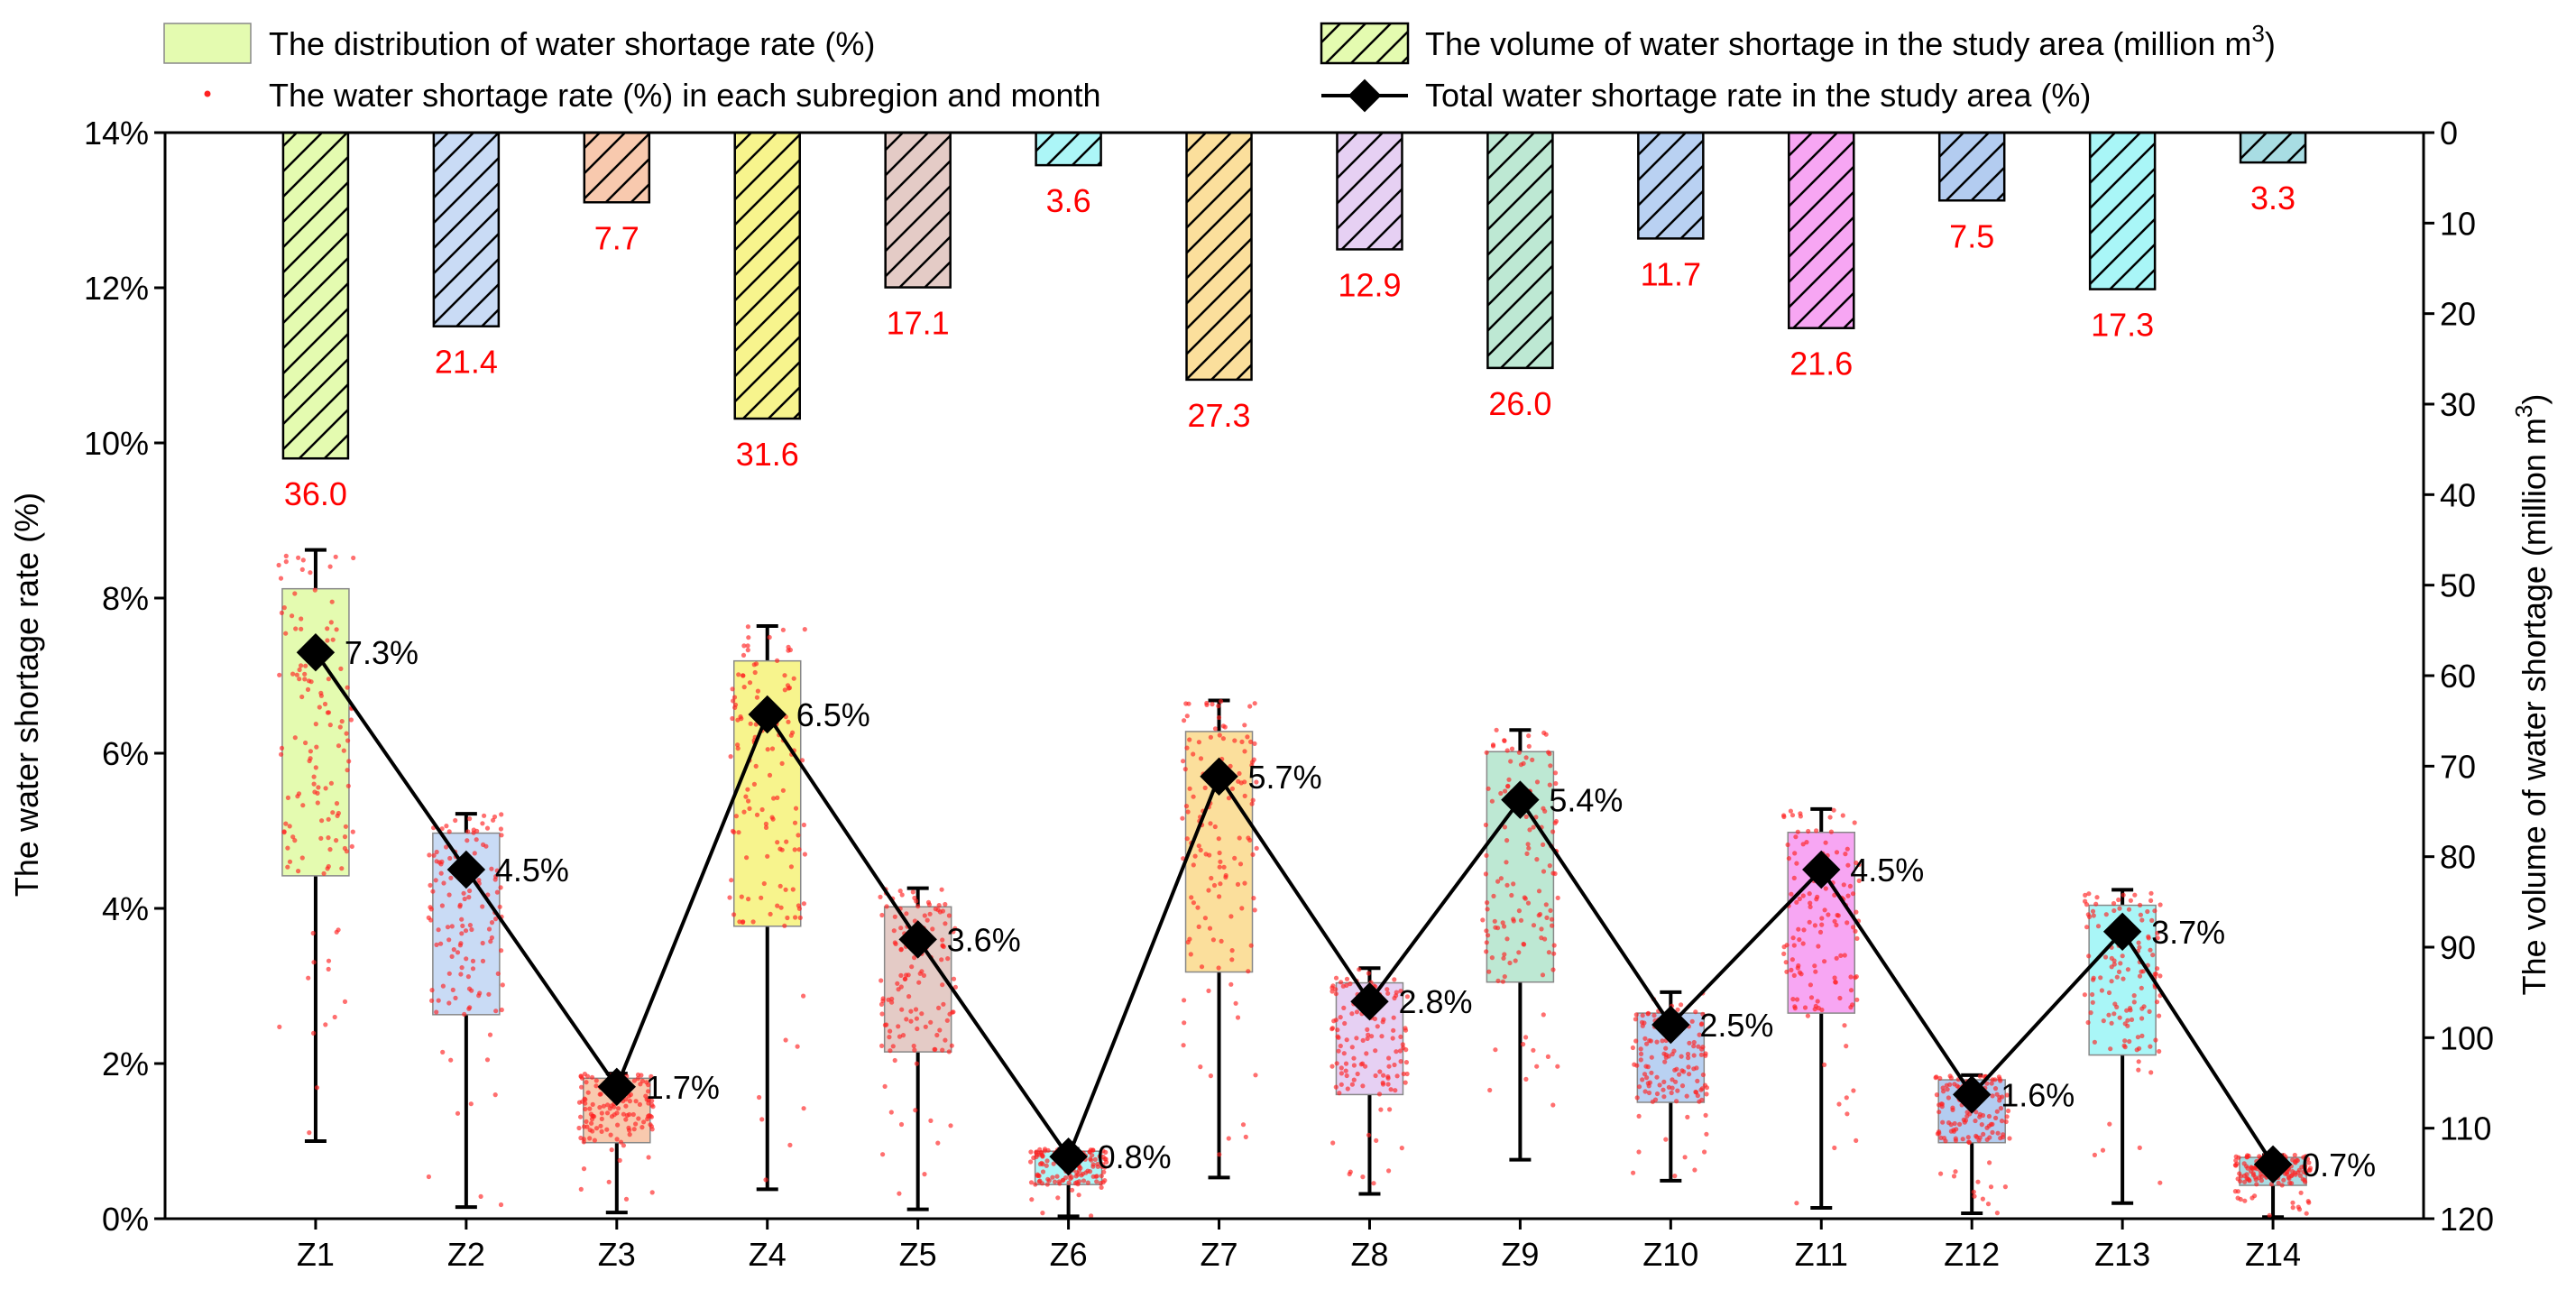 The height and width of the screenshot is (1308, 2576). What do you see at coordinates (2458, 947) in the screenshot?
I see `y-right-tick-label: 90` at bounding box center [2458, 947].